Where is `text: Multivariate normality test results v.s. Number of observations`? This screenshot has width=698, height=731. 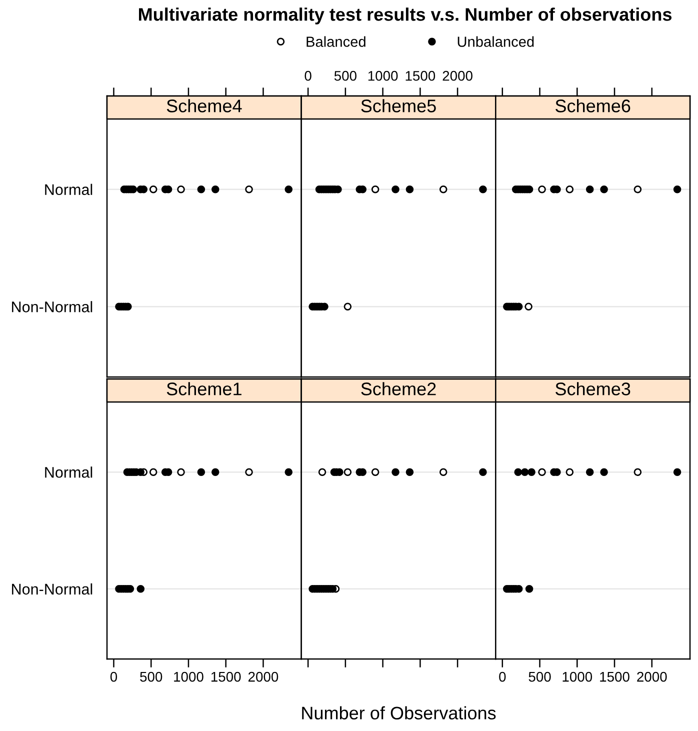
text: Multivariate normality test results v.s. Number of observations is located at coordinates (405, 16).